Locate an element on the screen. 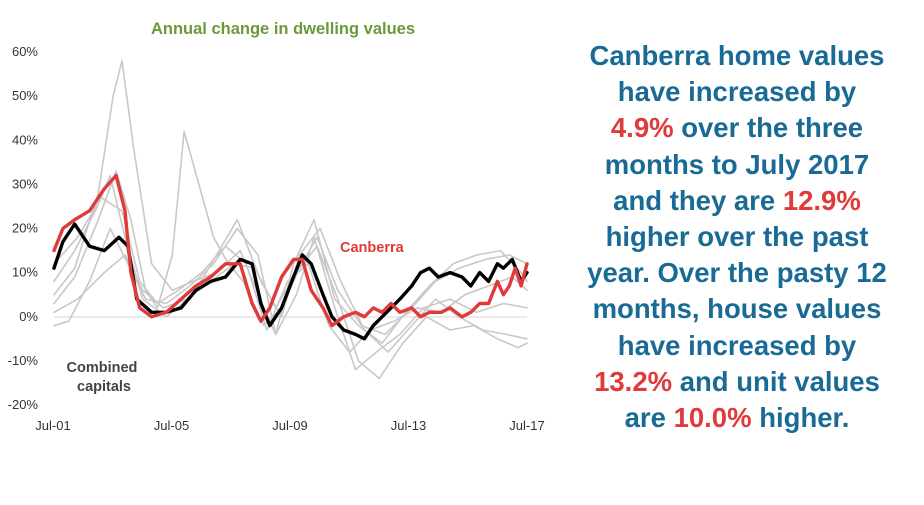  summary-line: 4.9% over the three is located at coordinates (737, 128).